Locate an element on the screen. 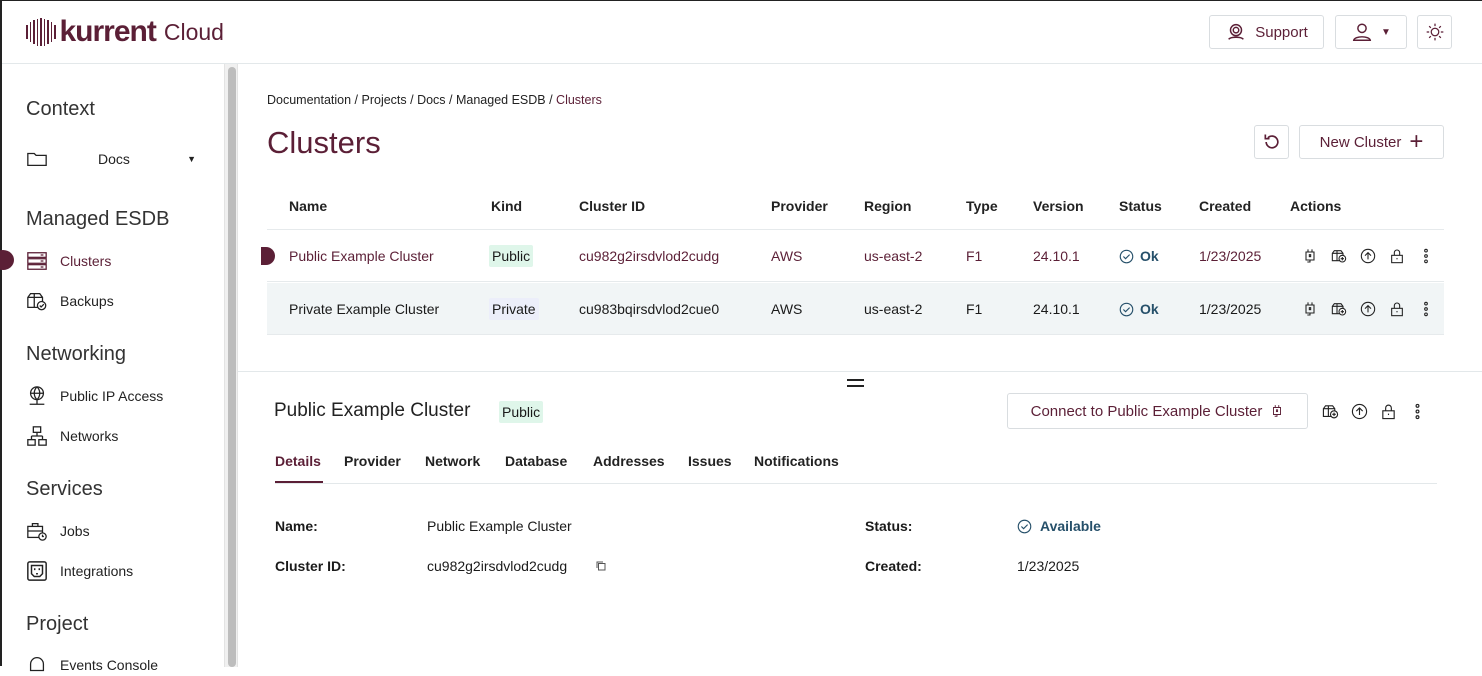 This screenshot has width=1482, height=676. sidebar-item-events-console: Events Console is located at coordinates (92, 665).